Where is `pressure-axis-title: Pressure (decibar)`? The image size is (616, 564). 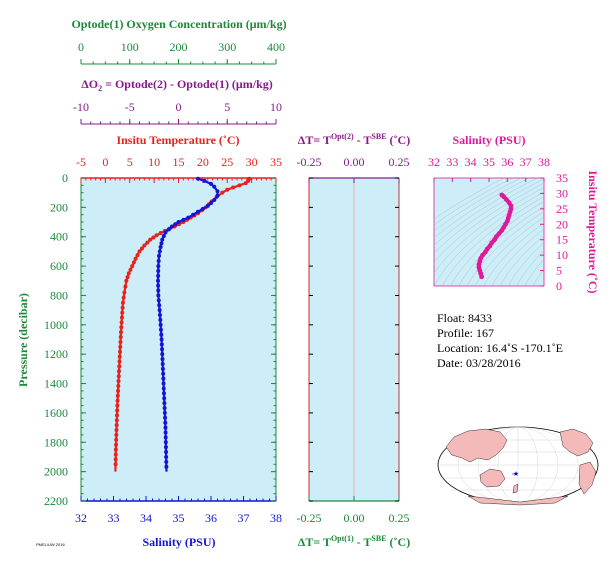 pressure-axis-title: Pressure (decibar) is located at coordinates (23, 340).